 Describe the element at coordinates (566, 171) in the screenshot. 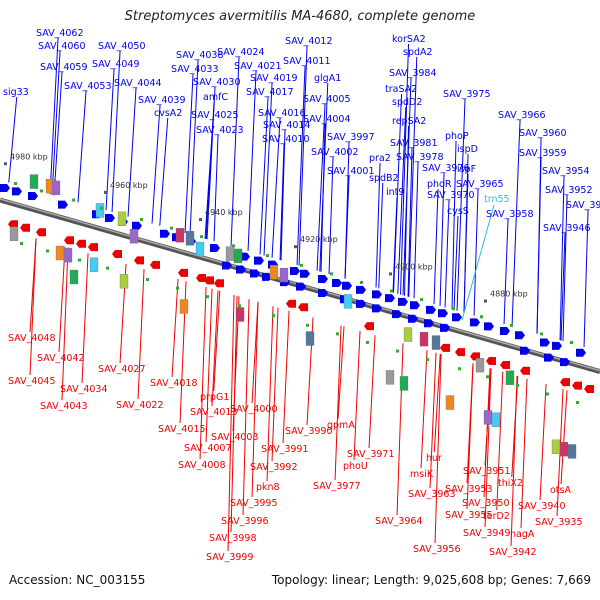

I see `forward-gene-label: SAV_3954` at that location.